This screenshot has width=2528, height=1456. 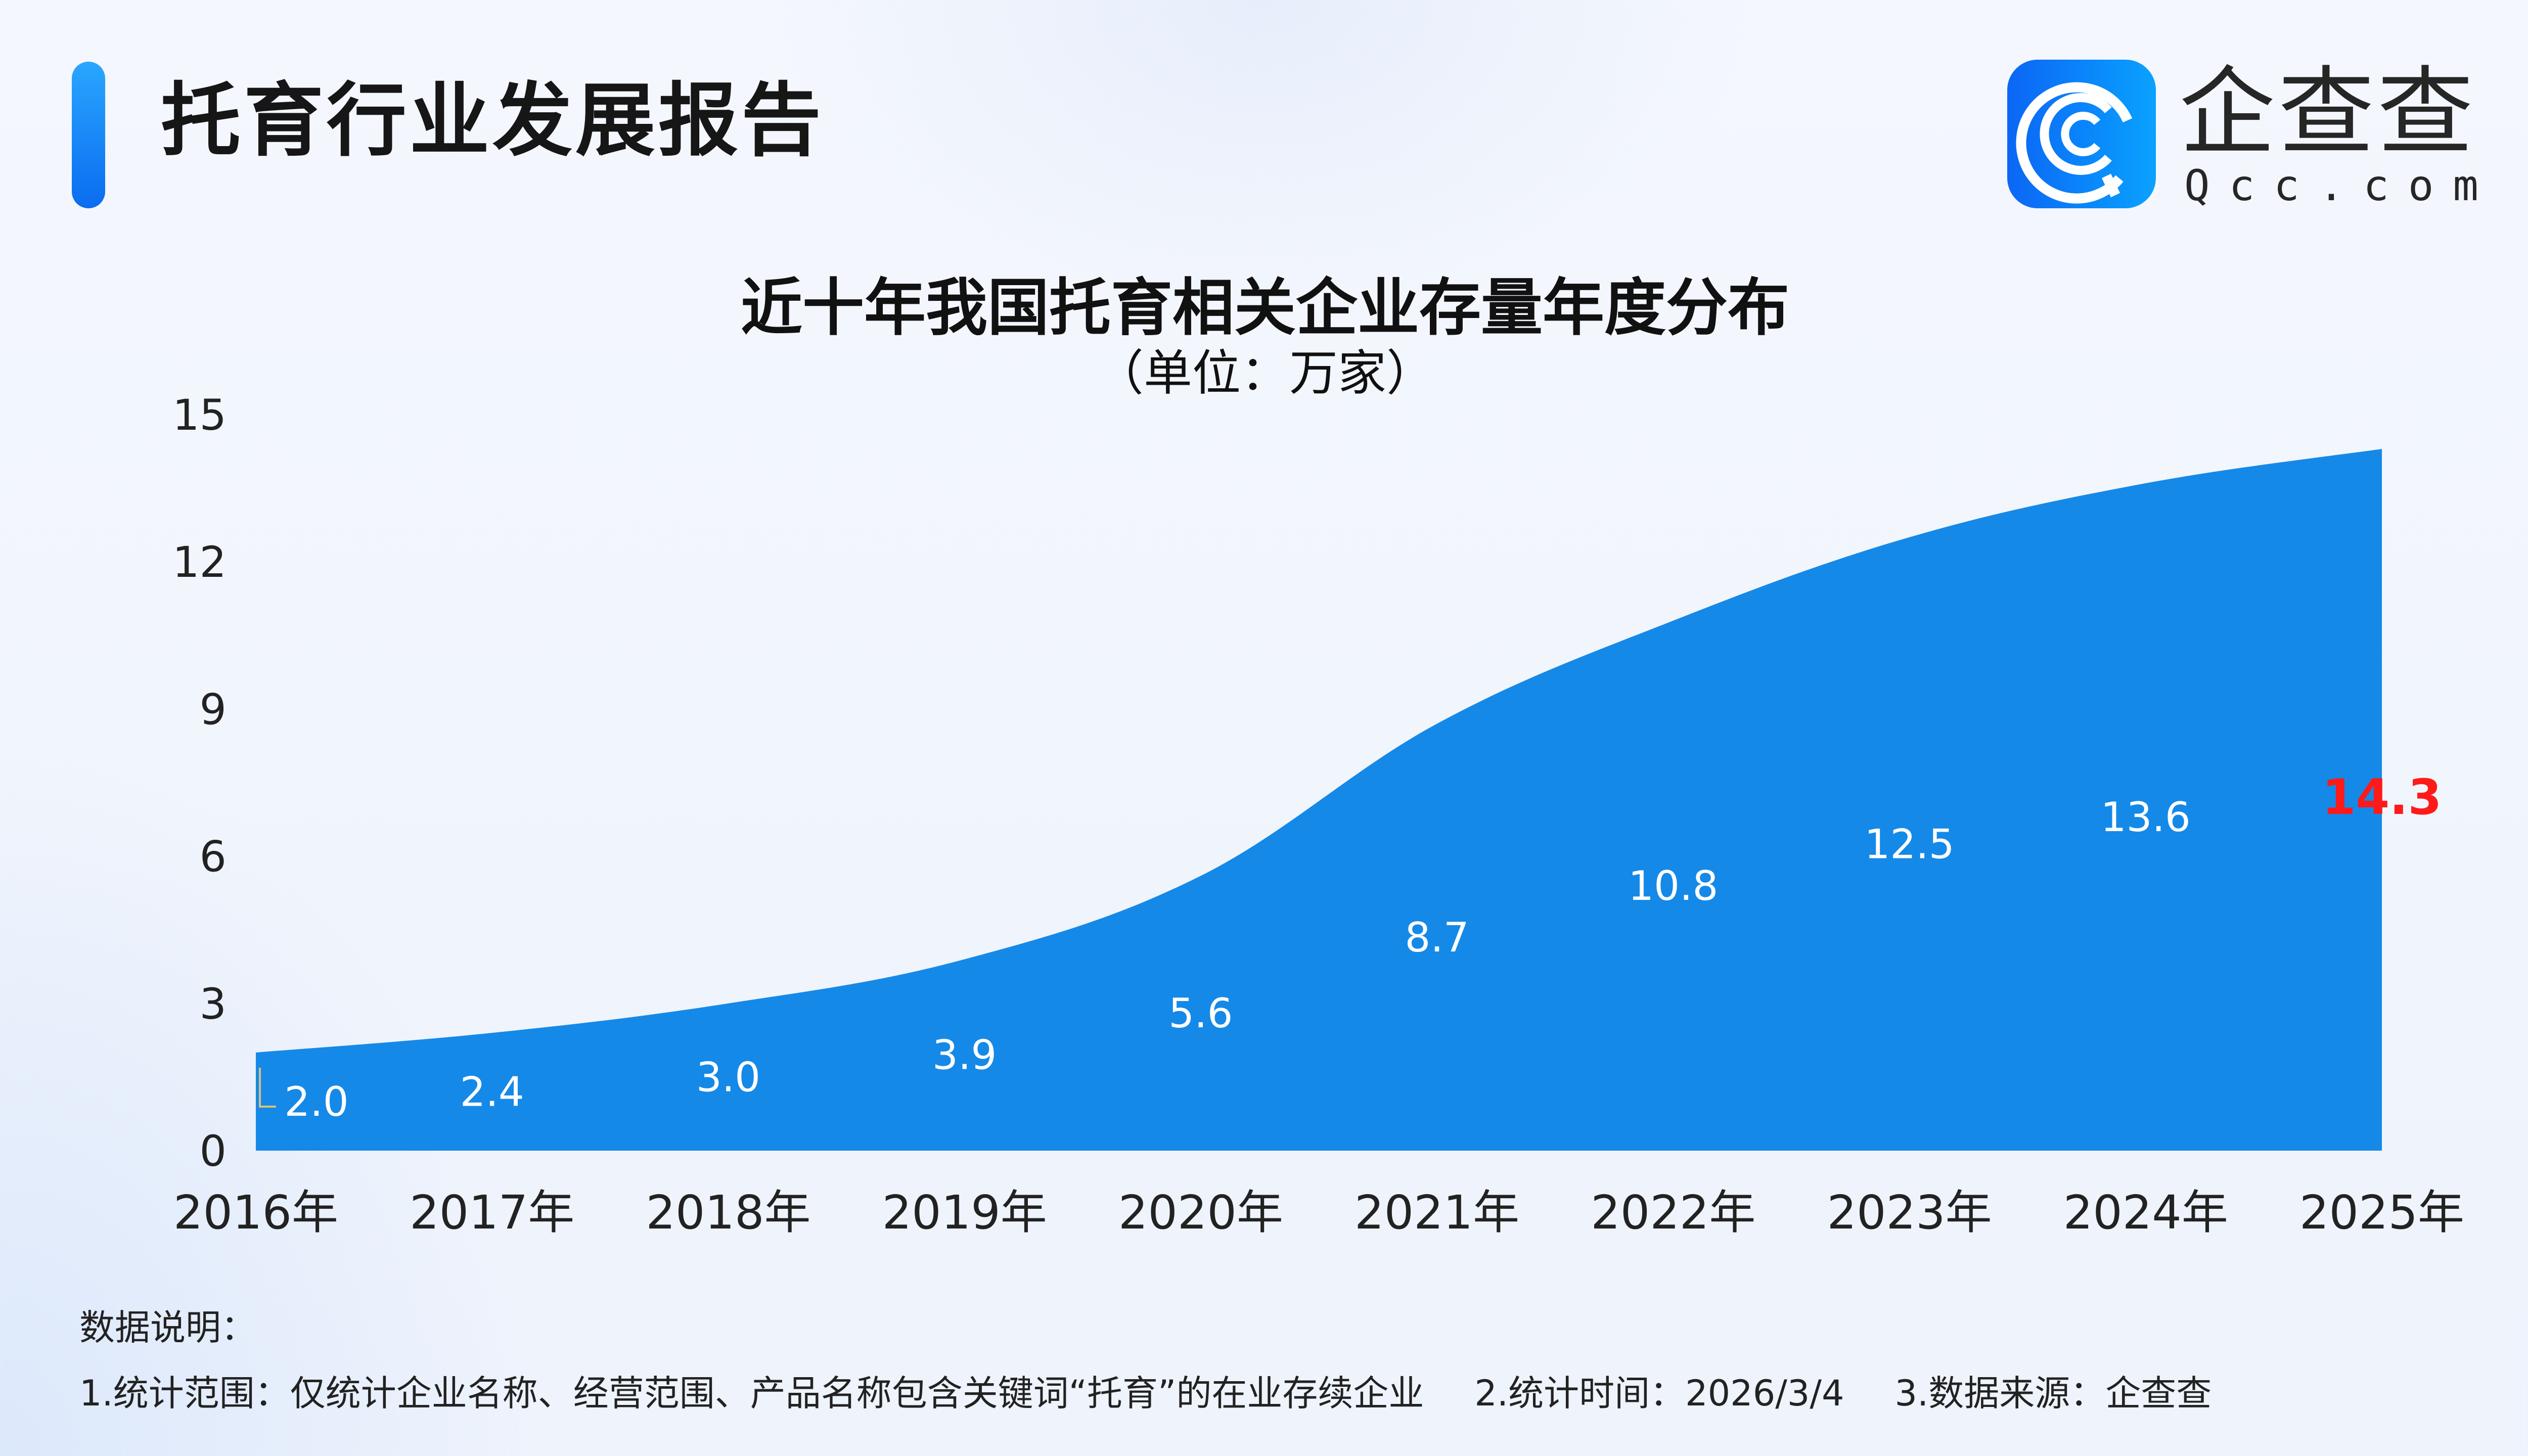 I want to click on x-tick-label: 2017年, so click(x=492, y=1213).